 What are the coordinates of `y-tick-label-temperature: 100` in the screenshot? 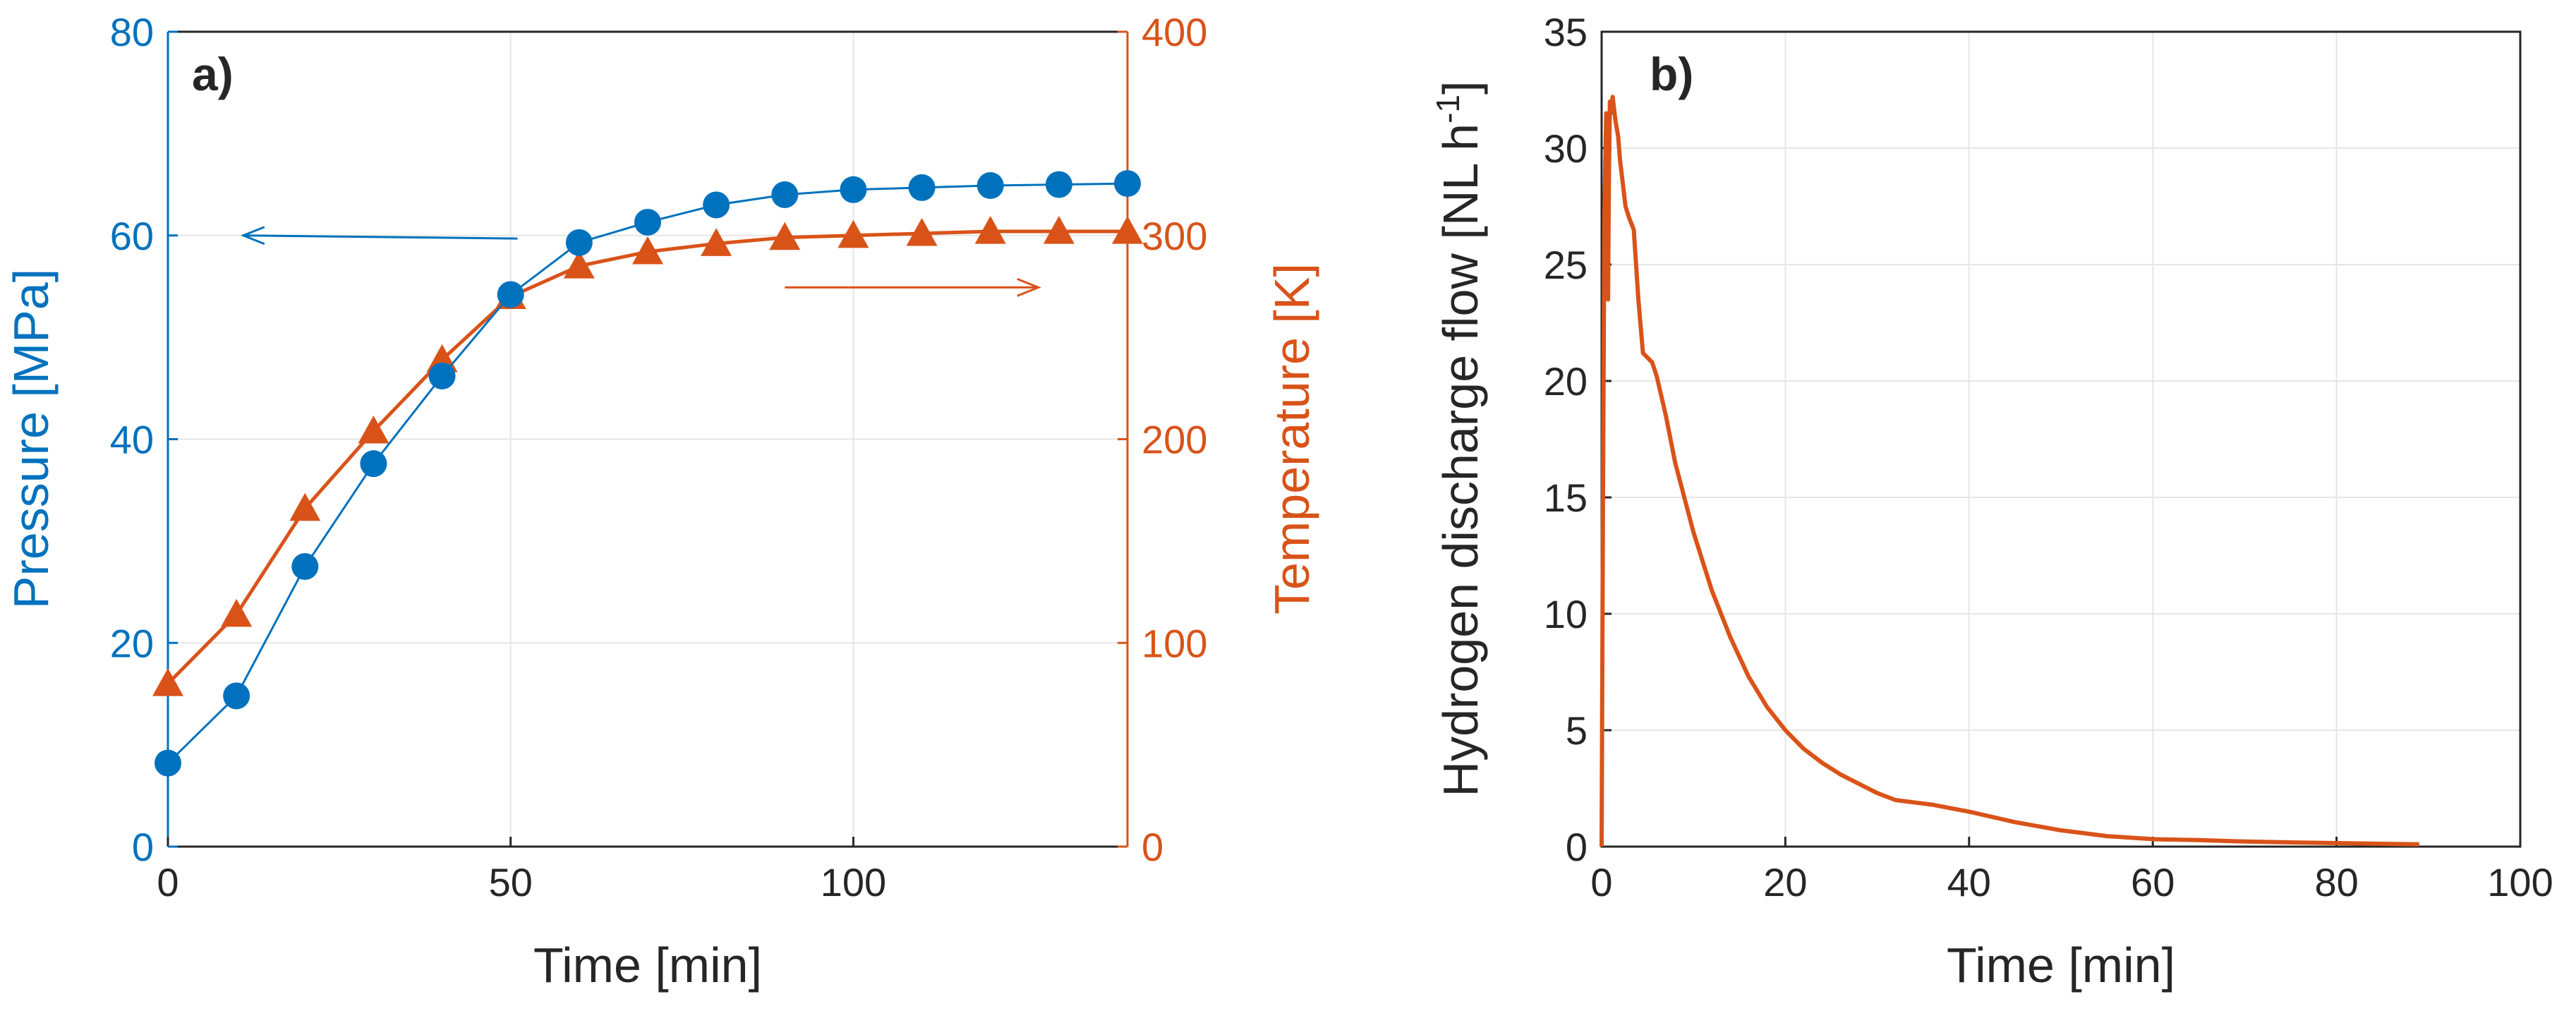 It's located at (1175, 643).